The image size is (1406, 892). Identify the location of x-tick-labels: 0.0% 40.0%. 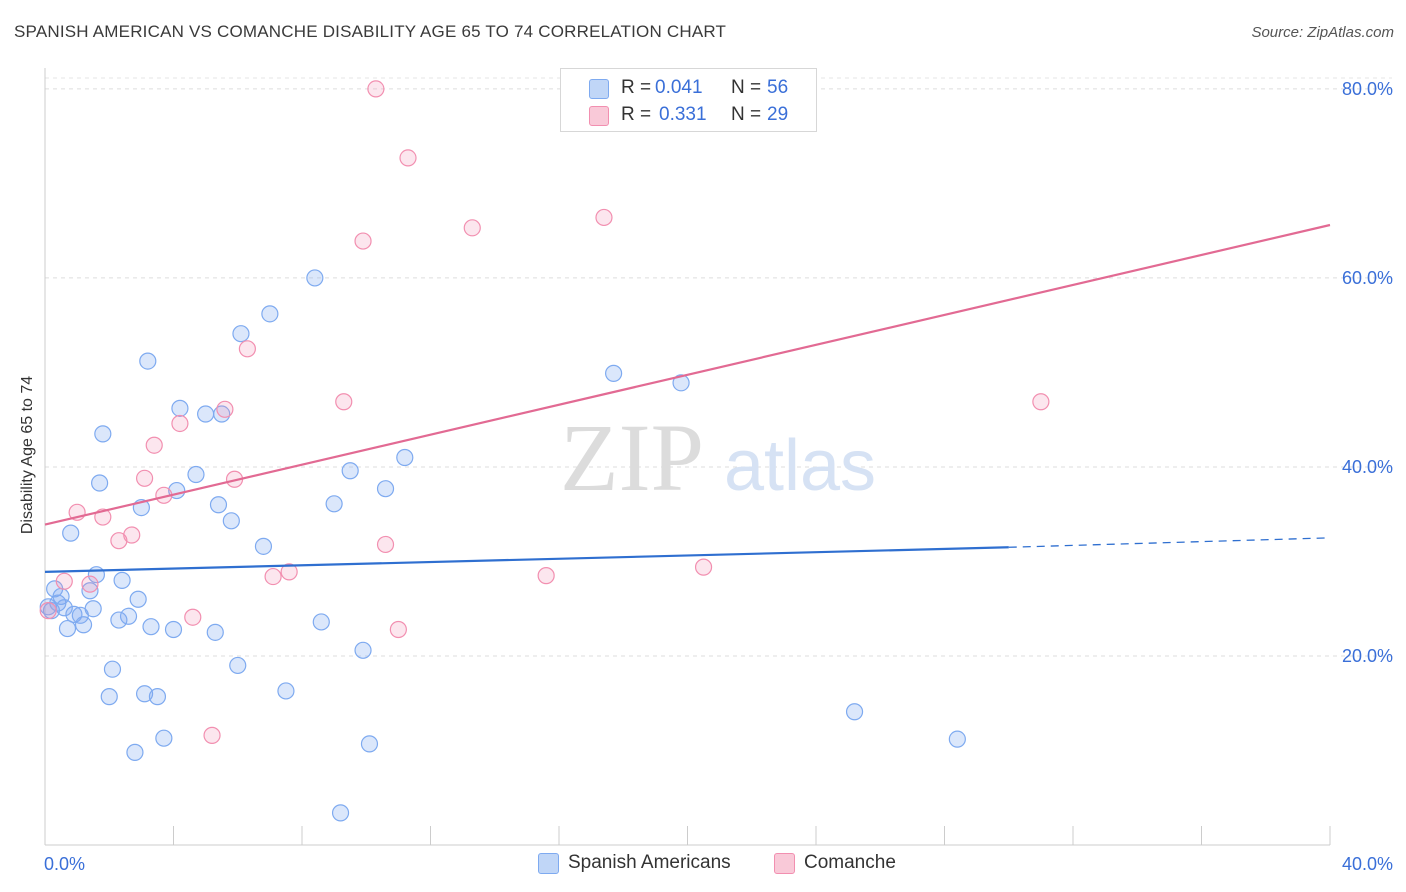
(718, 864).